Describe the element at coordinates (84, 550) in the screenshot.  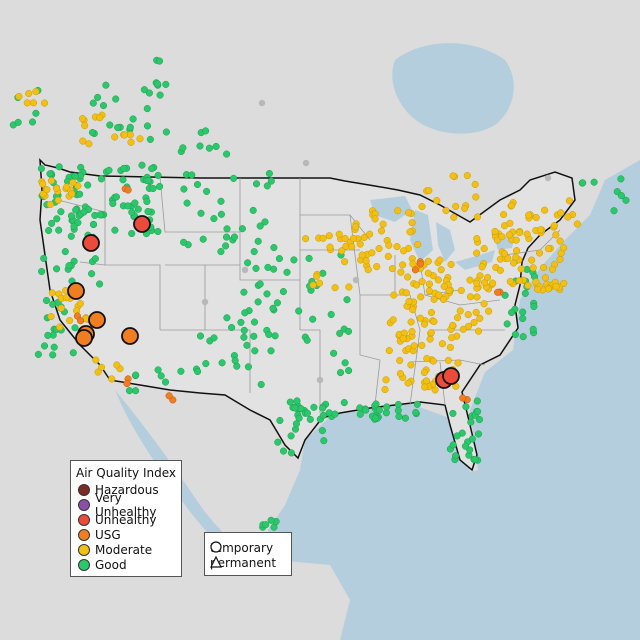
I see `moderate-swatch-icon` at that location.